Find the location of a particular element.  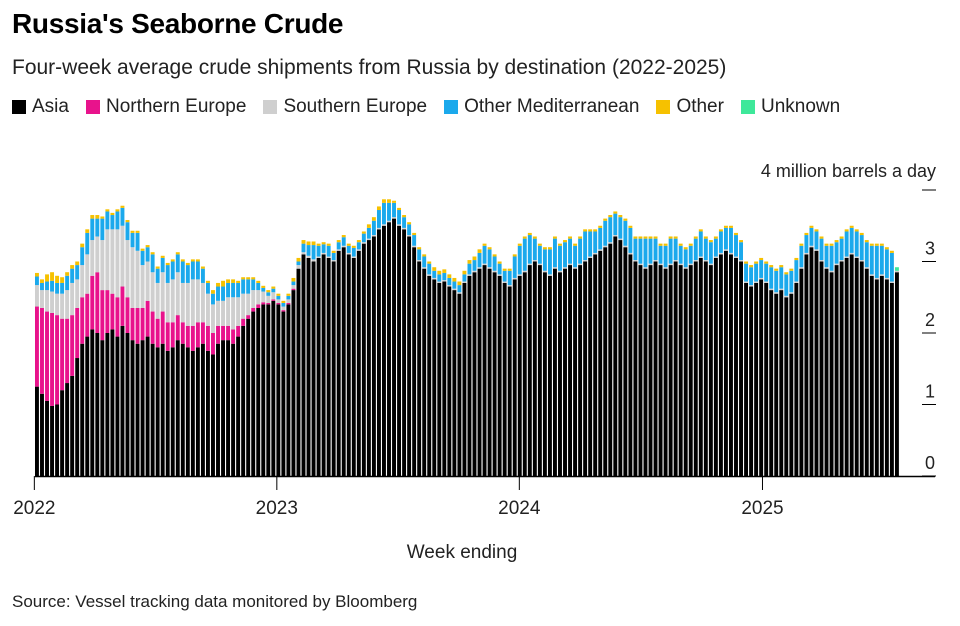

legend-label-other: Other is located at coordinates (700, 106).